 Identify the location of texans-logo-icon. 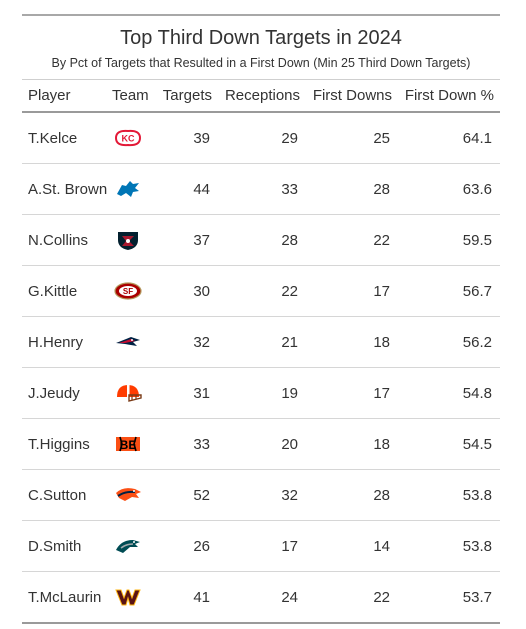
(128, 240).